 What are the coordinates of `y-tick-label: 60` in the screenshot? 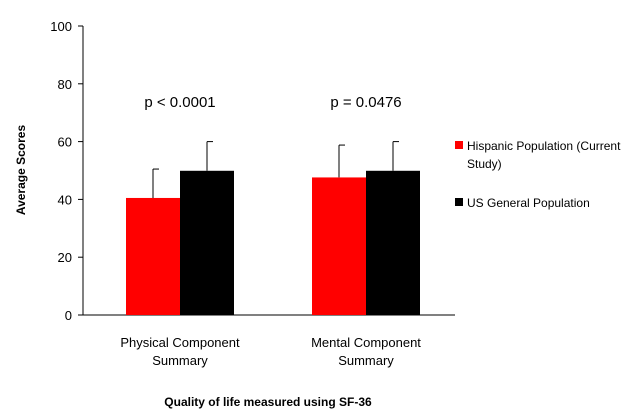 It's located at (65, 142).